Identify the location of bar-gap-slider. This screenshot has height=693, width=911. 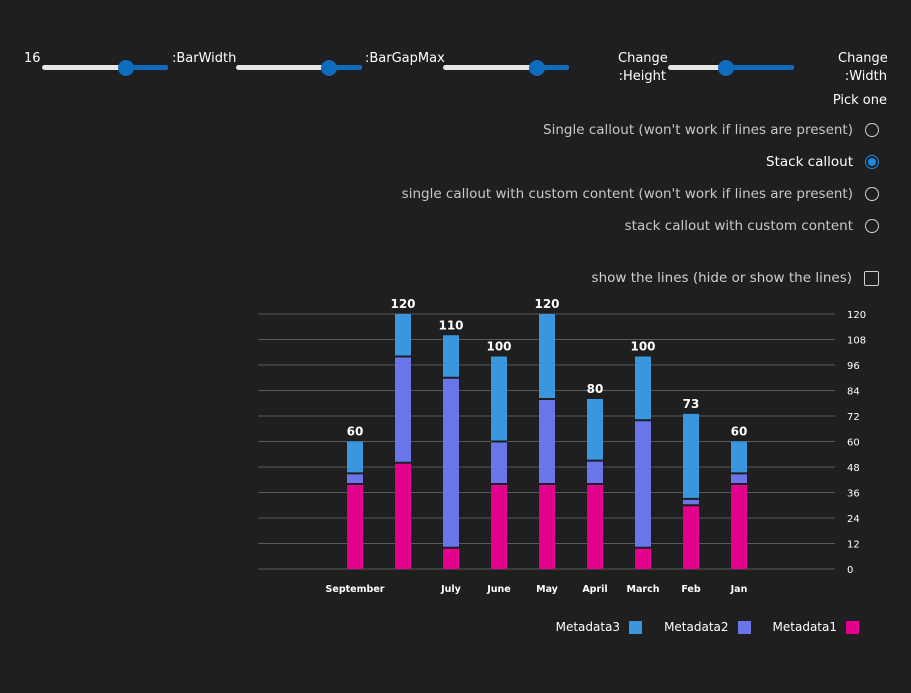
(299, 68).